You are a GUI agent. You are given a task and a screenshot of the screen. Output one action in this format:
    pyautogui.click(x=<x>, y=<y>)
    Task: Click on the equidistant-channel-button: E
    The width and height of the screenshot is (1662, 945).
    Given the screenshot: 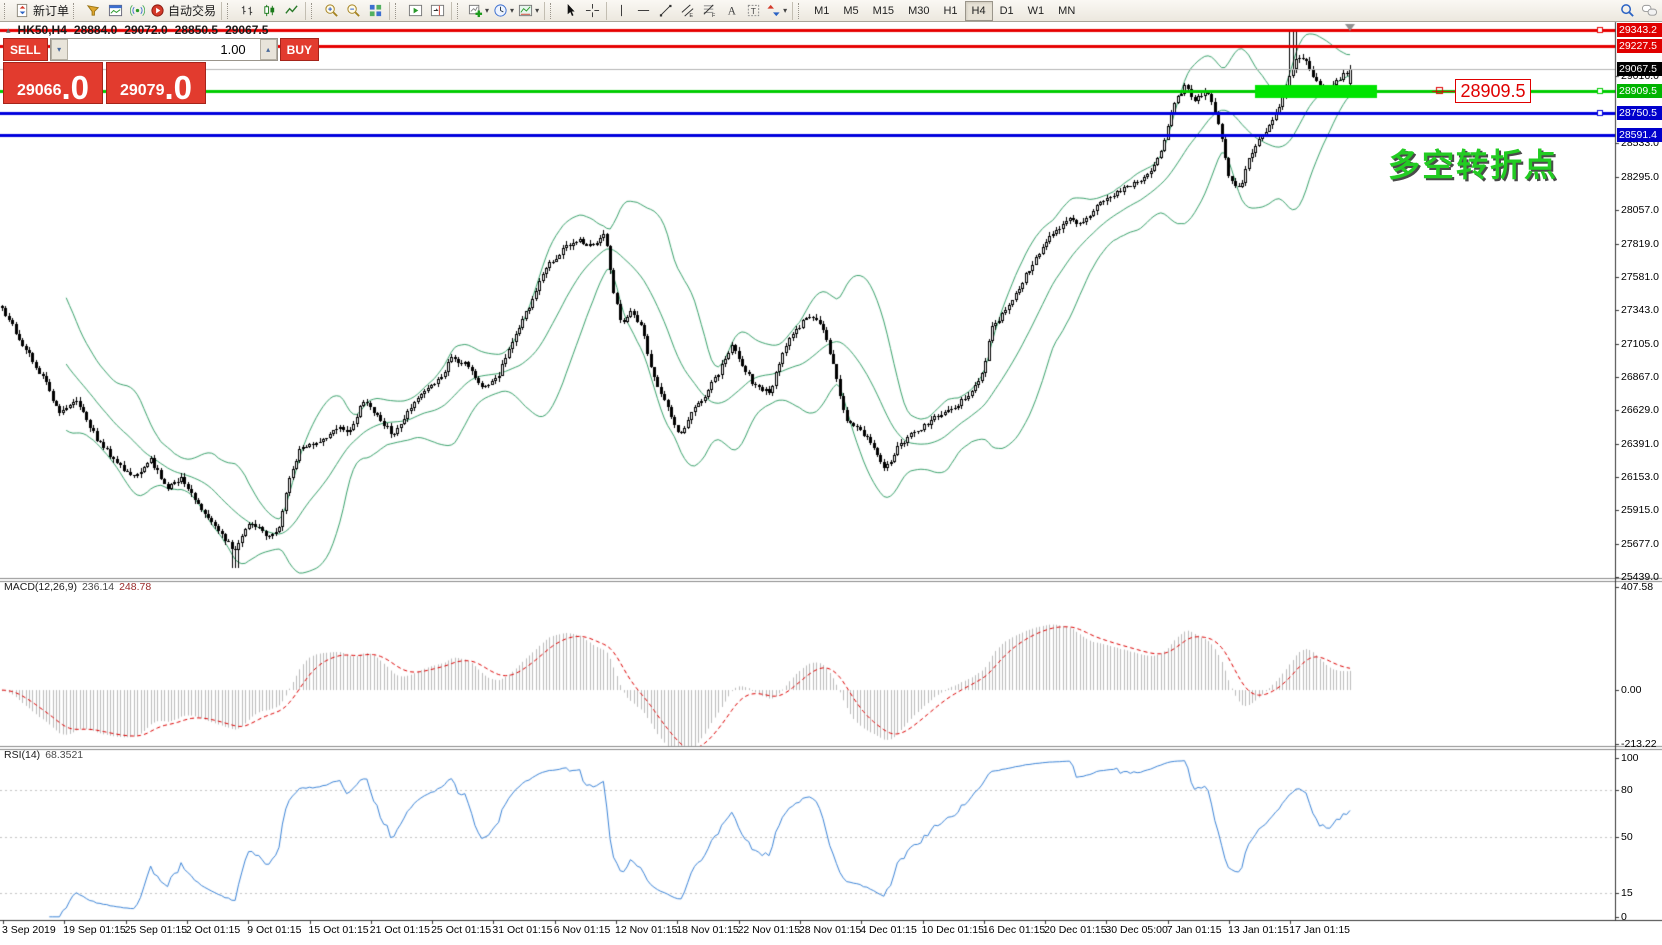 What is the action you would take?
    pyautogui.click(x=687, y=11)
    